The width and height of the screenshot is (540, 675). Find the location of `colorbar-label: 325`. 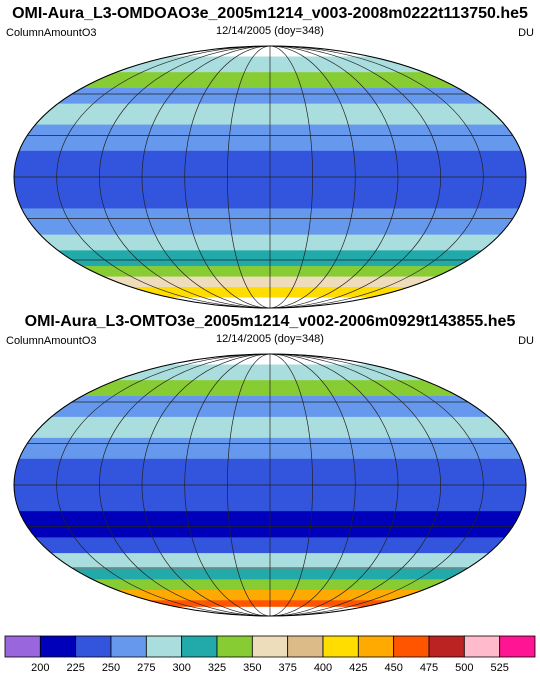

colorbar-label: 325 is located at coordinates (217, 668).